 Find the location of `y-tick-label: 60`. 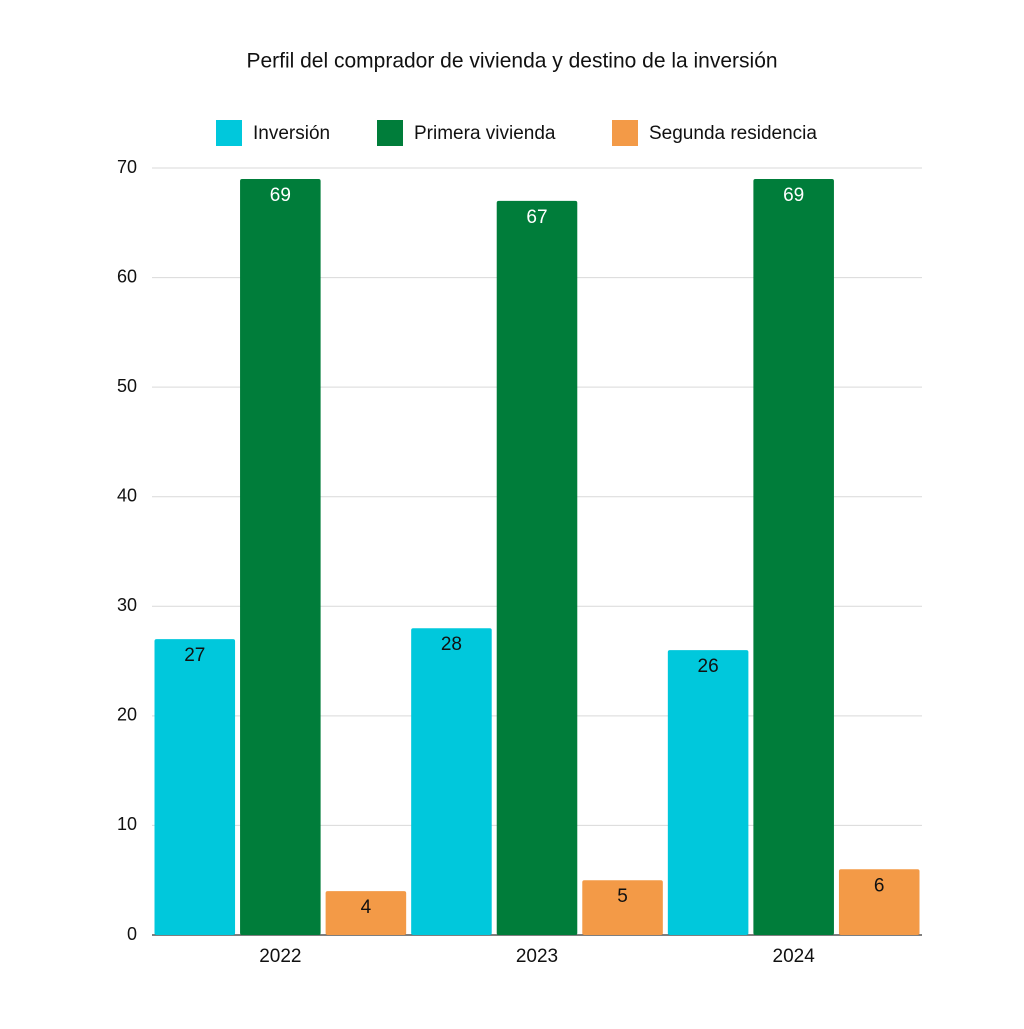

y-tick-label: 60 is located at coordinates (127, 276).